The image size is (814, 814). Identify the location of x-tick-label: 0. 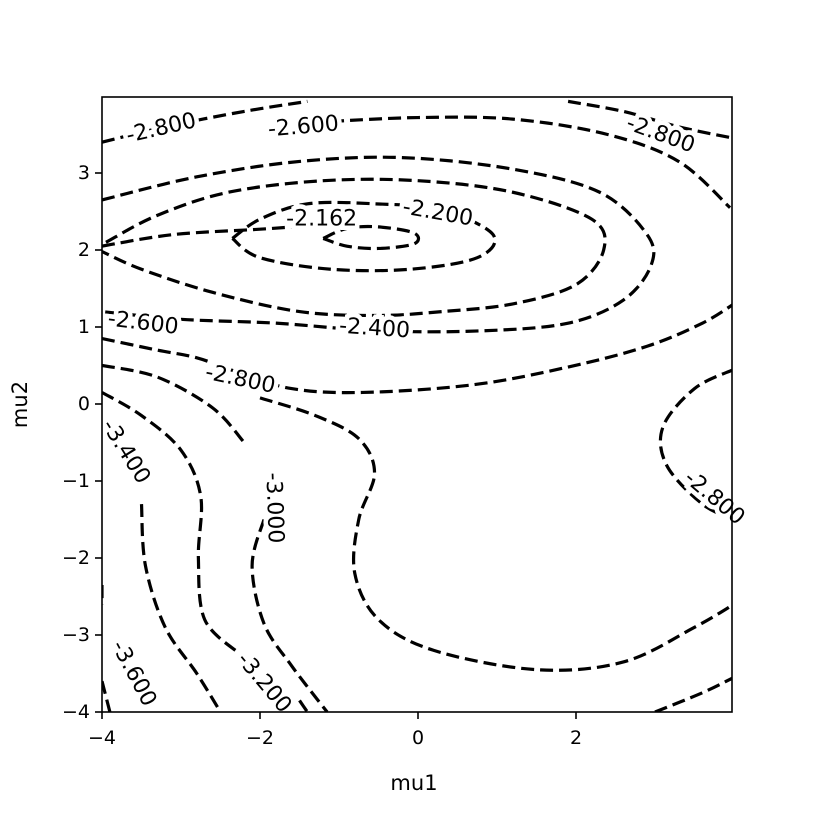
(418, 738).